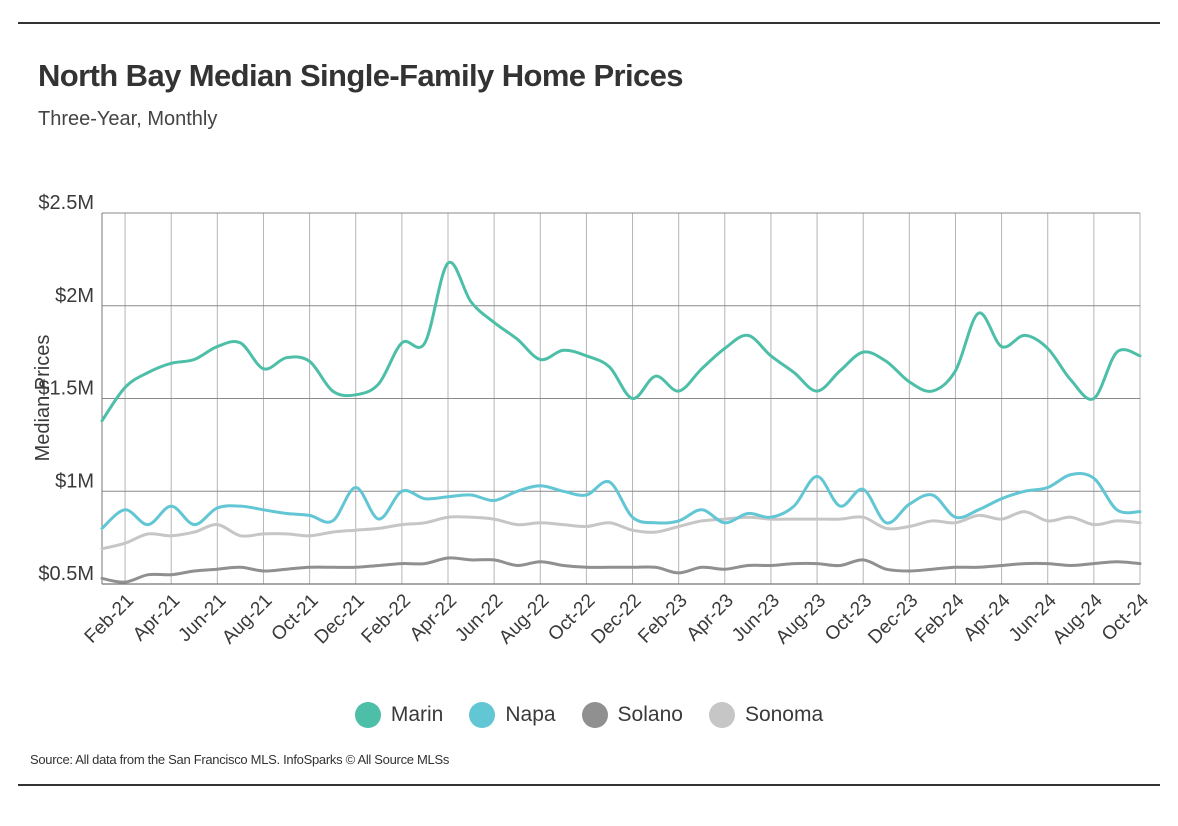  Describe the element at coordinates (801, 619) in the screenshot. I see `x-tick-label: Aug-23` at that location.